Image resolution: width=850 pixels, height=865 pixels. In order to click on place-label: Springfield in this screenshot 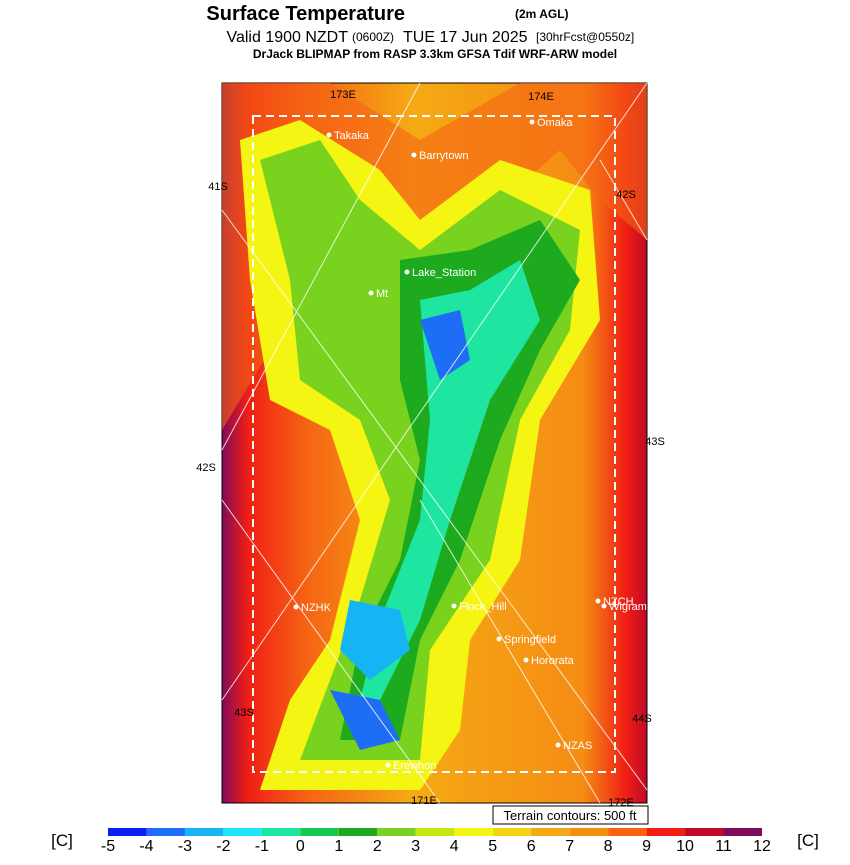, I will do `click(530, 640)`.